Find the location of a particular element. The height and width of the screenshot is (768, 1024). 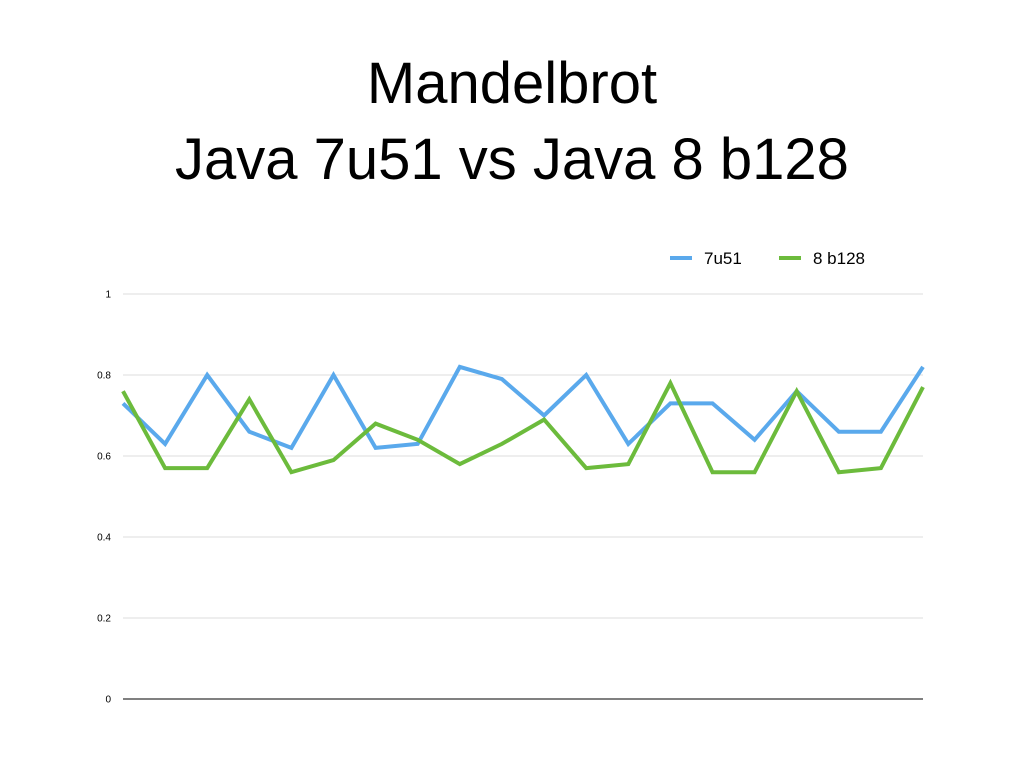

series-line-a is located at coordinates (523, 407).